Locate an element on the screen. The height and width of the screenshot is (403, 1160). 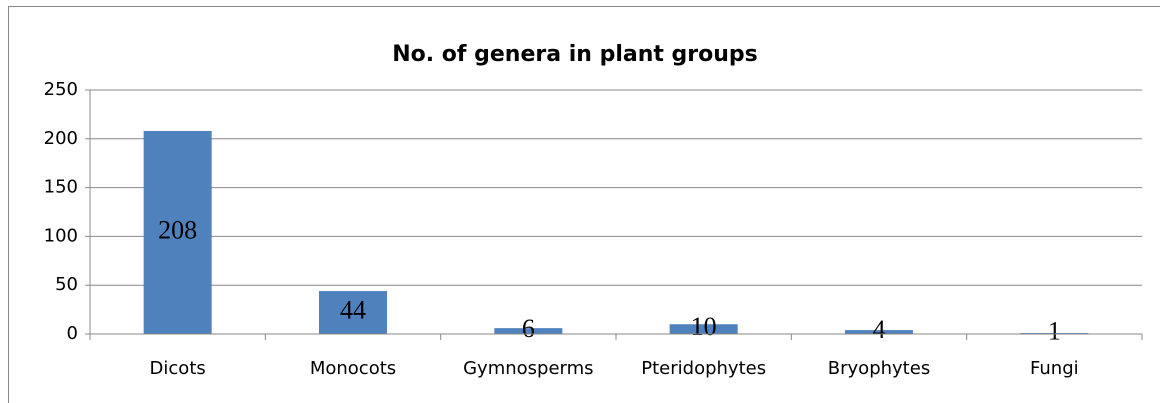
data-label: 1 is located at coordinates (1054, 330).